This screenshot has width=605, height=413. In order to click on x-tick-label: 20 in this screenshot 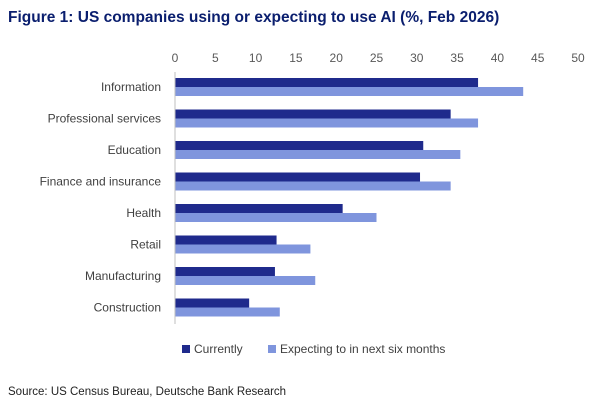, I will do `click(337, 58)`.